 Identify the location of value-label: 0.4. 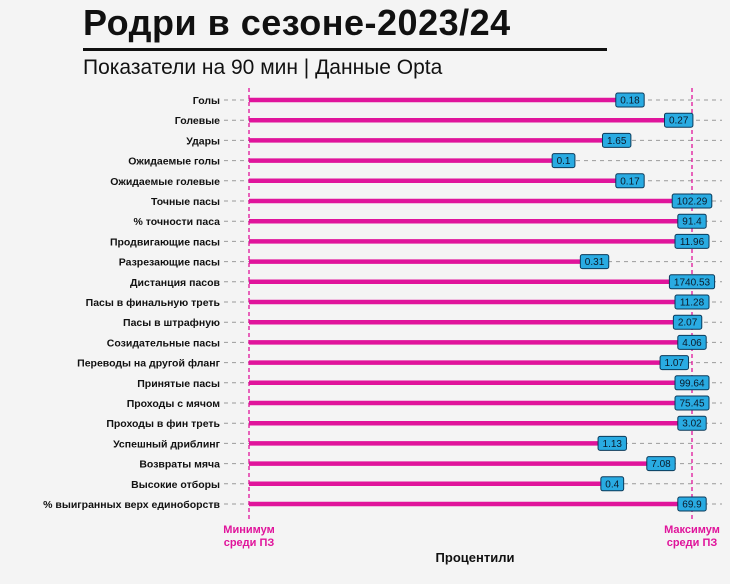
(612, 484).